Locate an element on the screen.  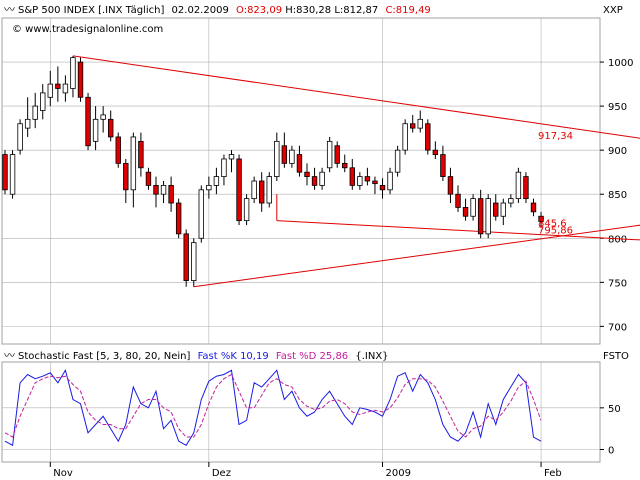
stoch-k-label: Fast %K 10,19 is located at coordinates (233, 356).